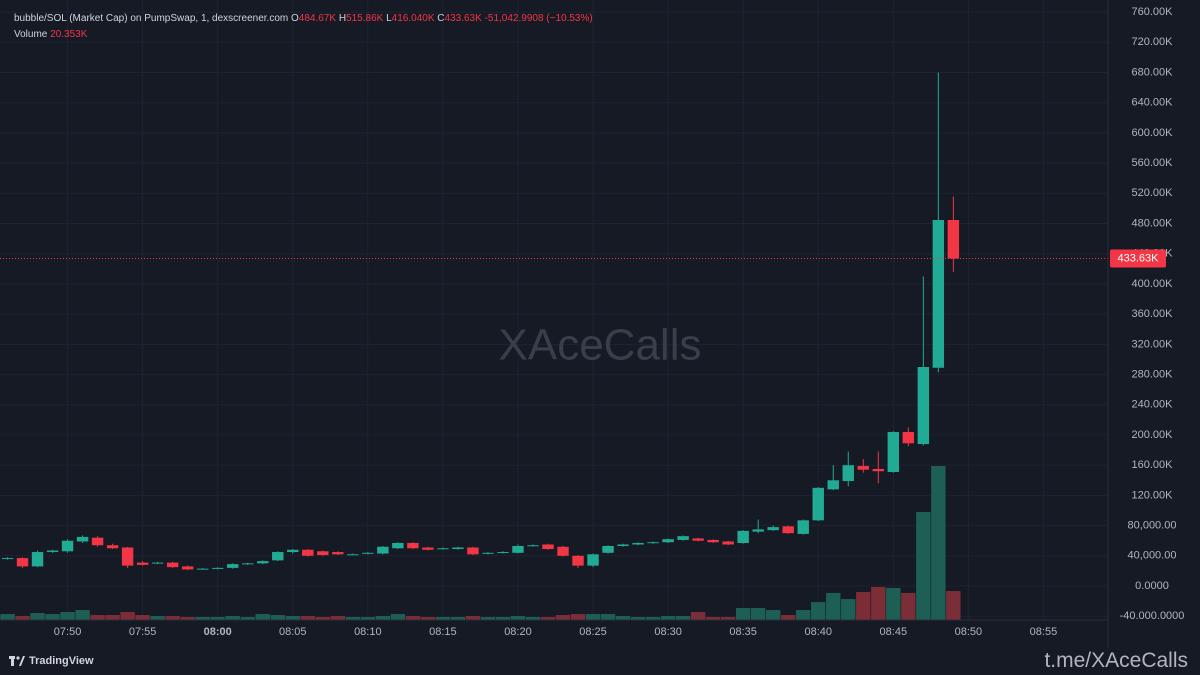 Image resolution: width=1200 pixels, height=675 pixels. I want to click on y-tick-label: 520.00K, so click(1153, 193).